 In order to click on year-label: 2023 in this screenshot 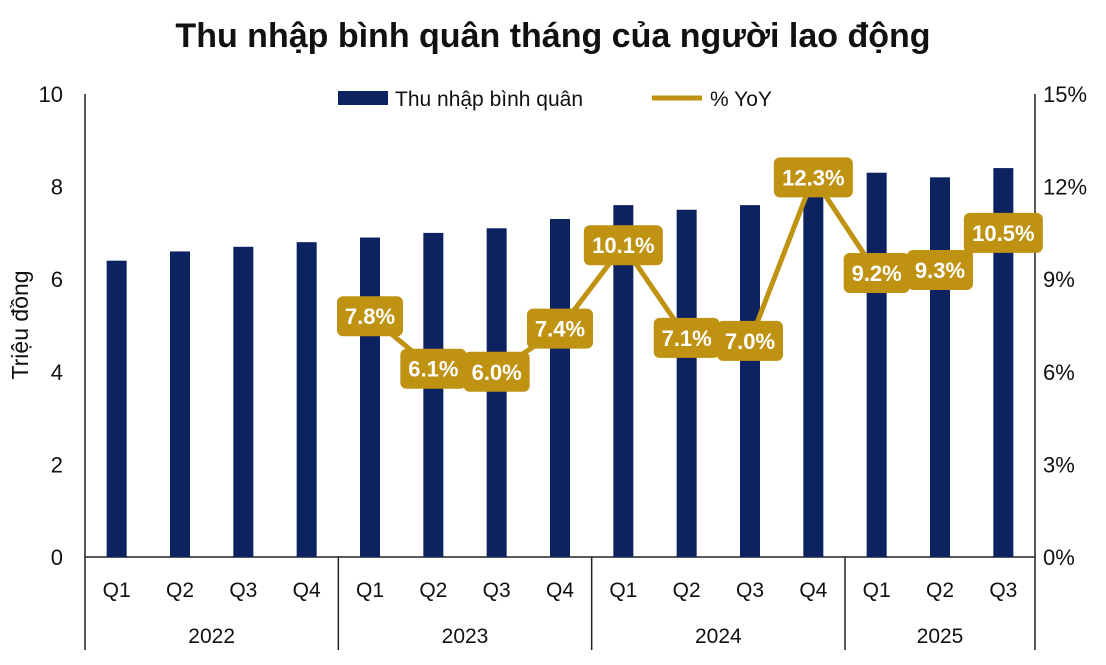, I will do `click(465, 636)`.